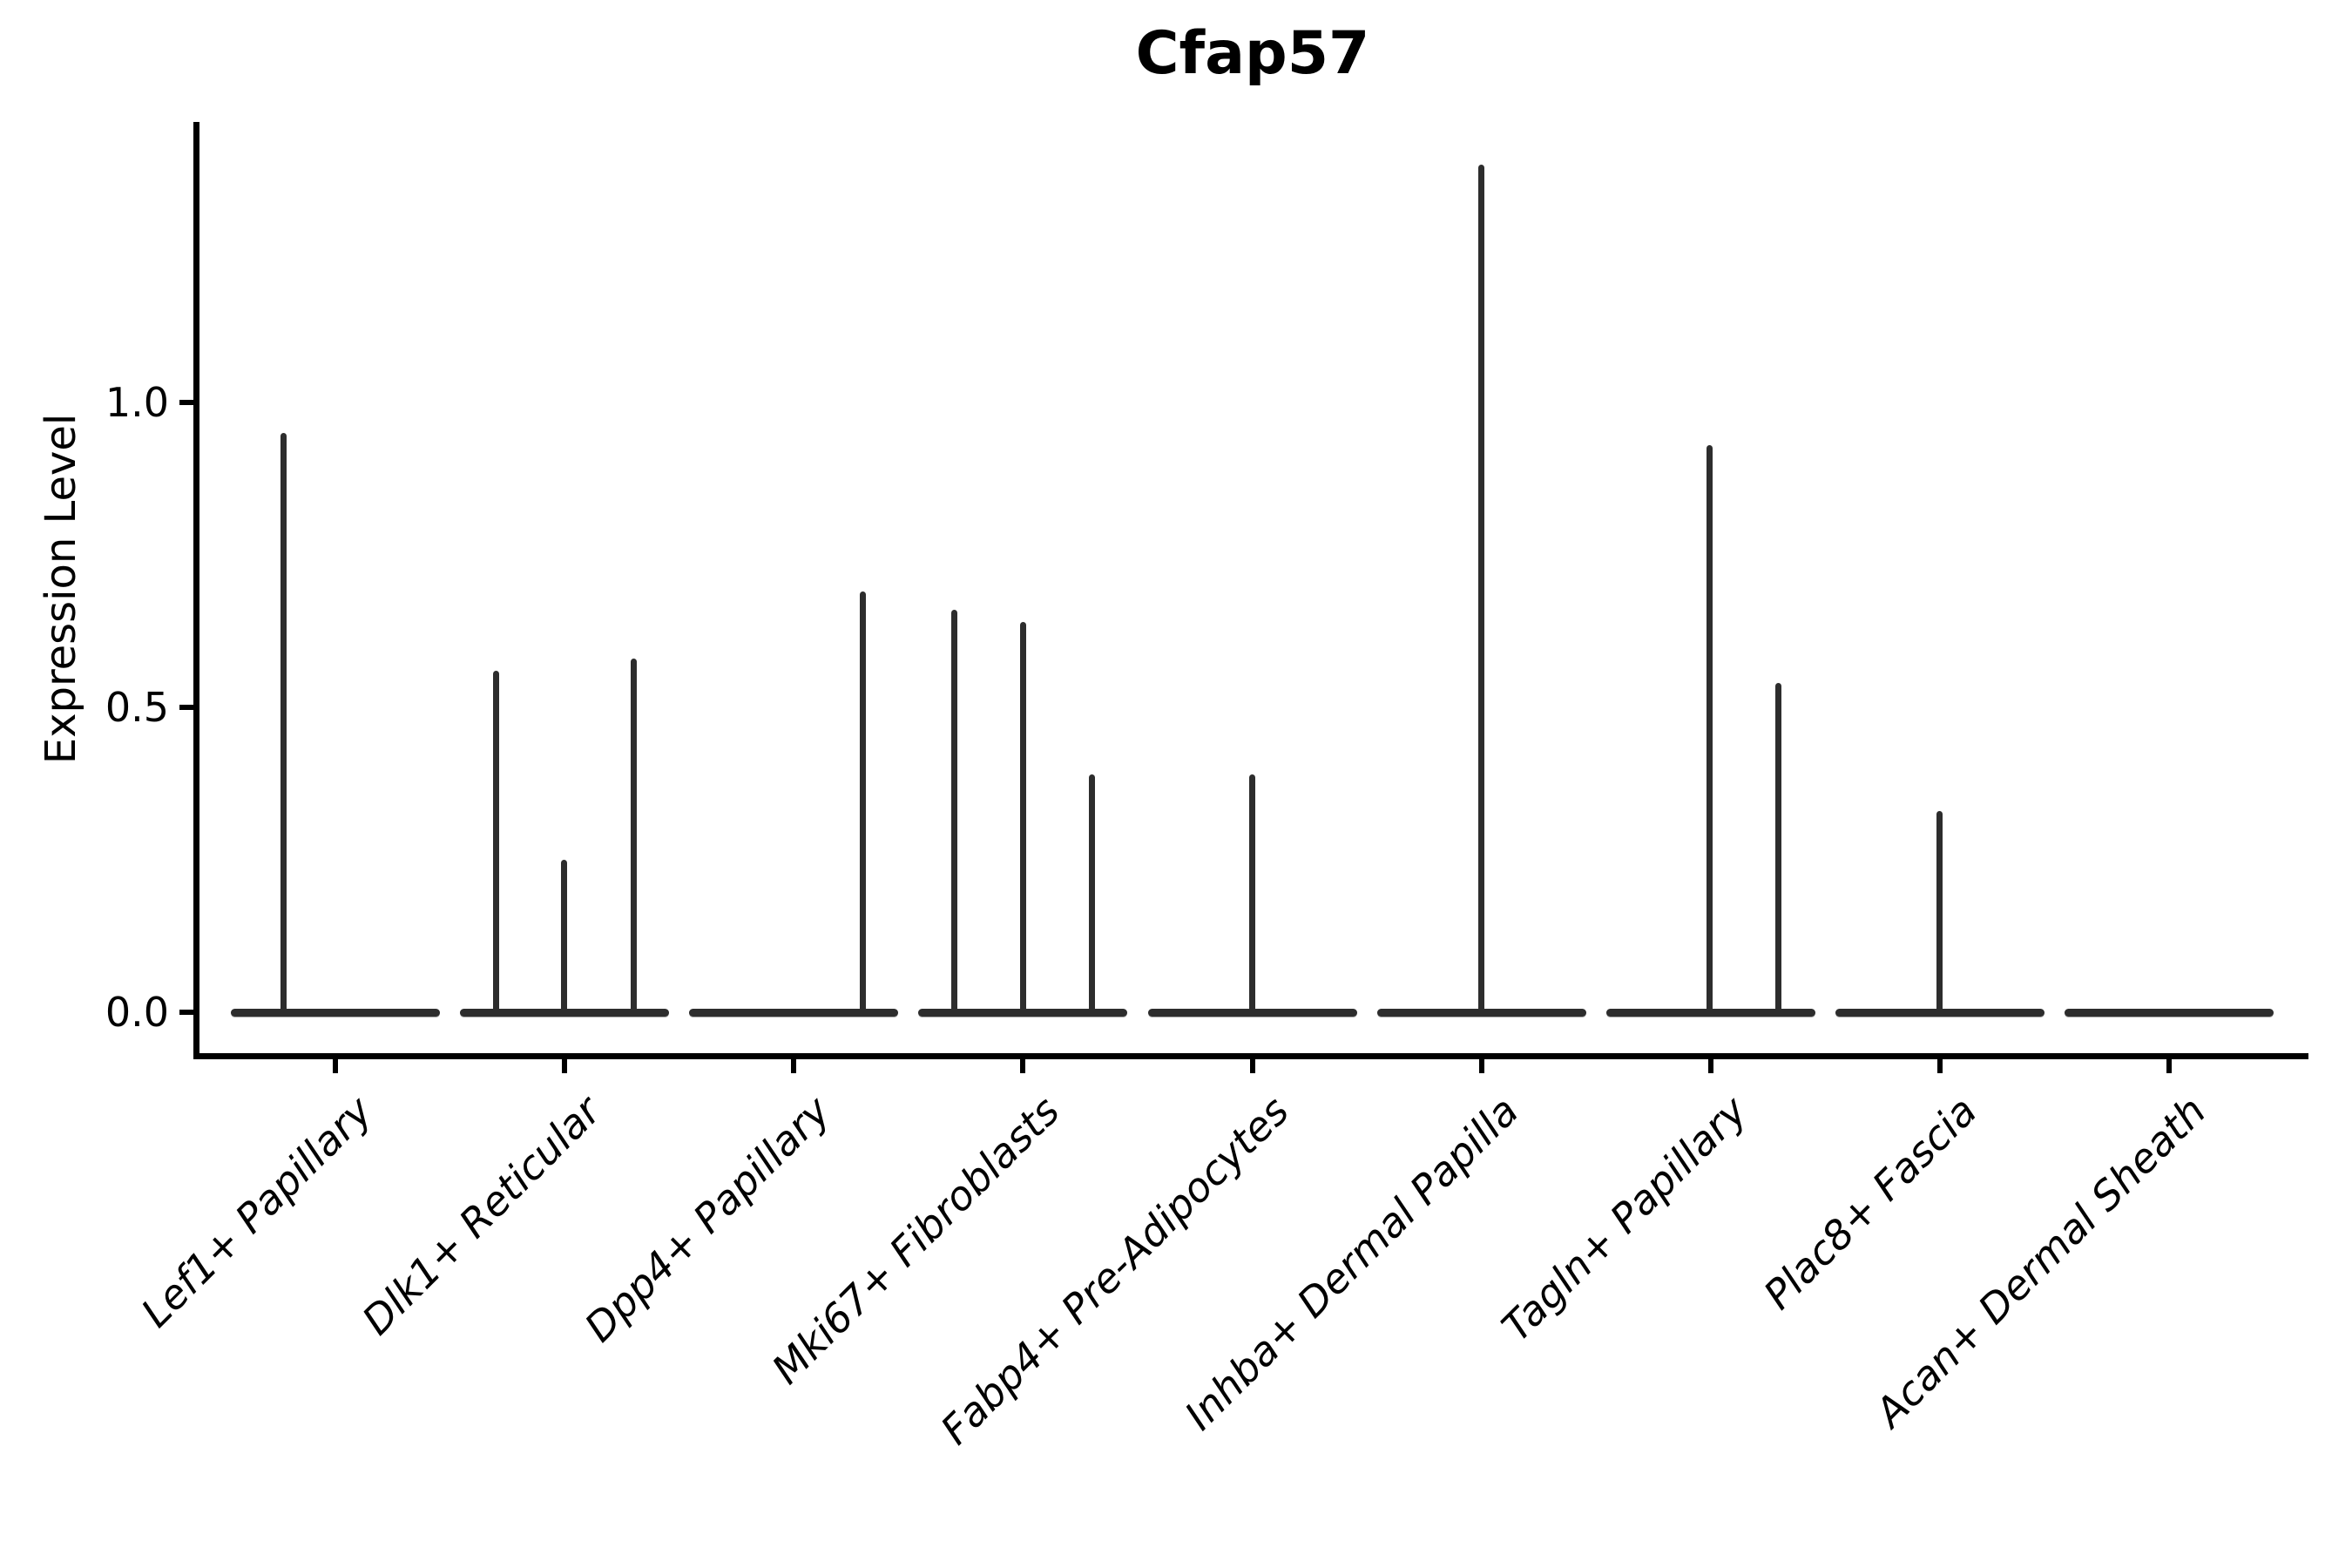 The height and width of the screenshot is (1568, 2352). Describe the element at coordinates (137, 1013) in the screenshot. I see `ytick-label-0.0: 0.0` at that location.